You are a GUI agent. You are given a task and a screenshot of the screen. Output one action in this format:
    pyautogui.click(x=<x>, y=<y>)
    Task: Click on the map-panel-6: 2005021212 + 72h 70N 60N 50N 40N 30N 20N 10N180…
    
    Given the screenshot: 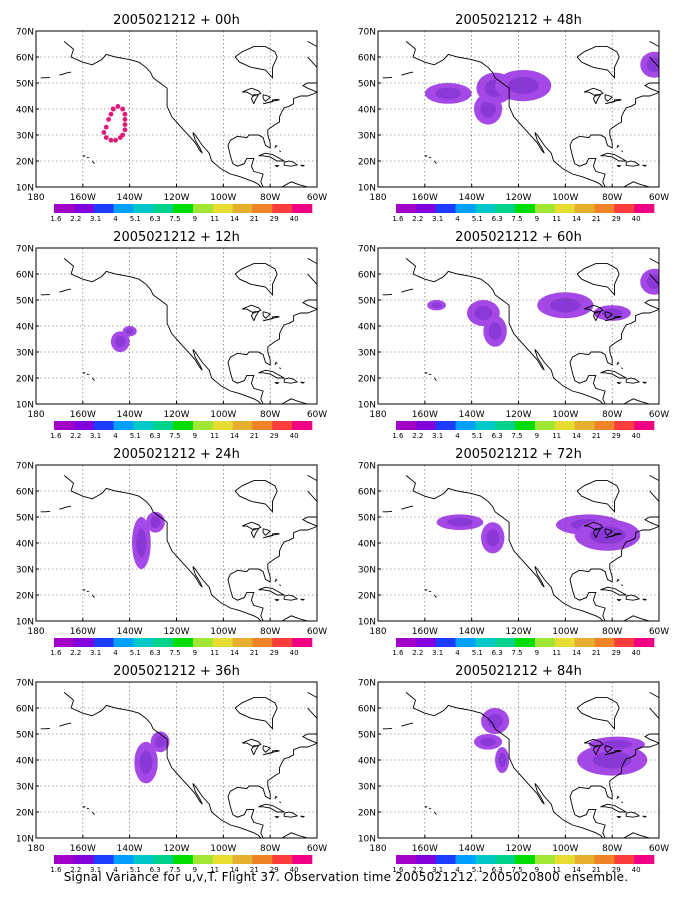 What is the action you would take?
    pyautogui.click(x=513, y=552)
    